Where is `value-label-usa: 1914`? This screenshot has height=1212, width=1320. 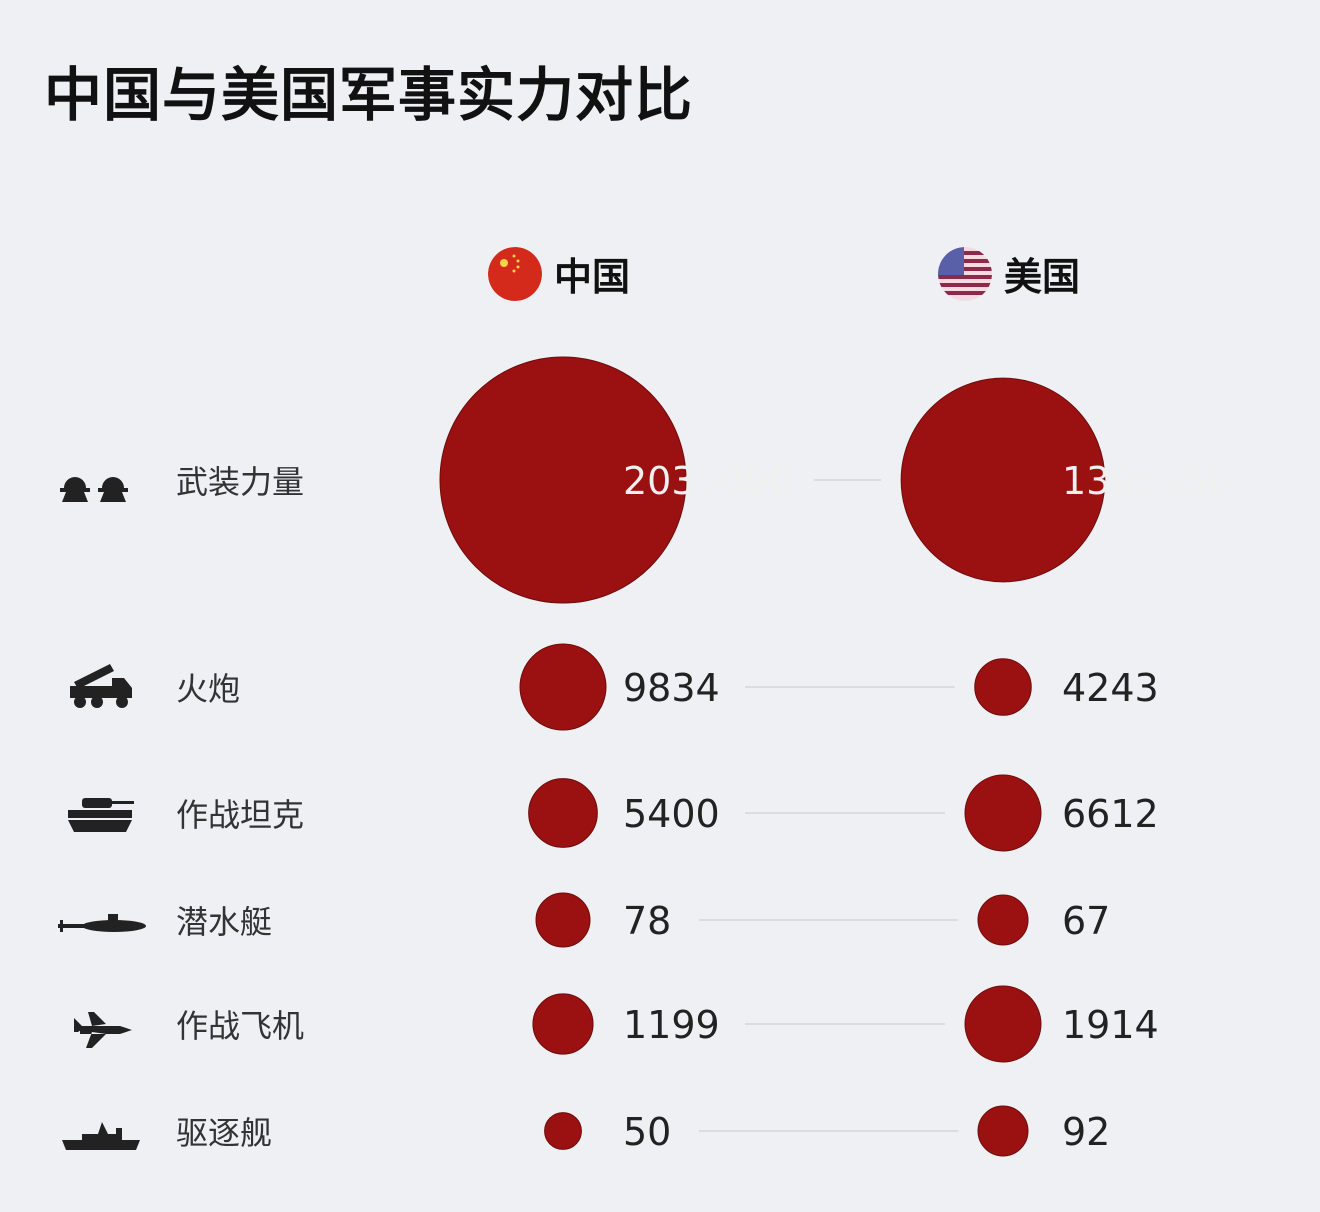
value-label-usa: 1914 is located at coordinates (1110, 1025).